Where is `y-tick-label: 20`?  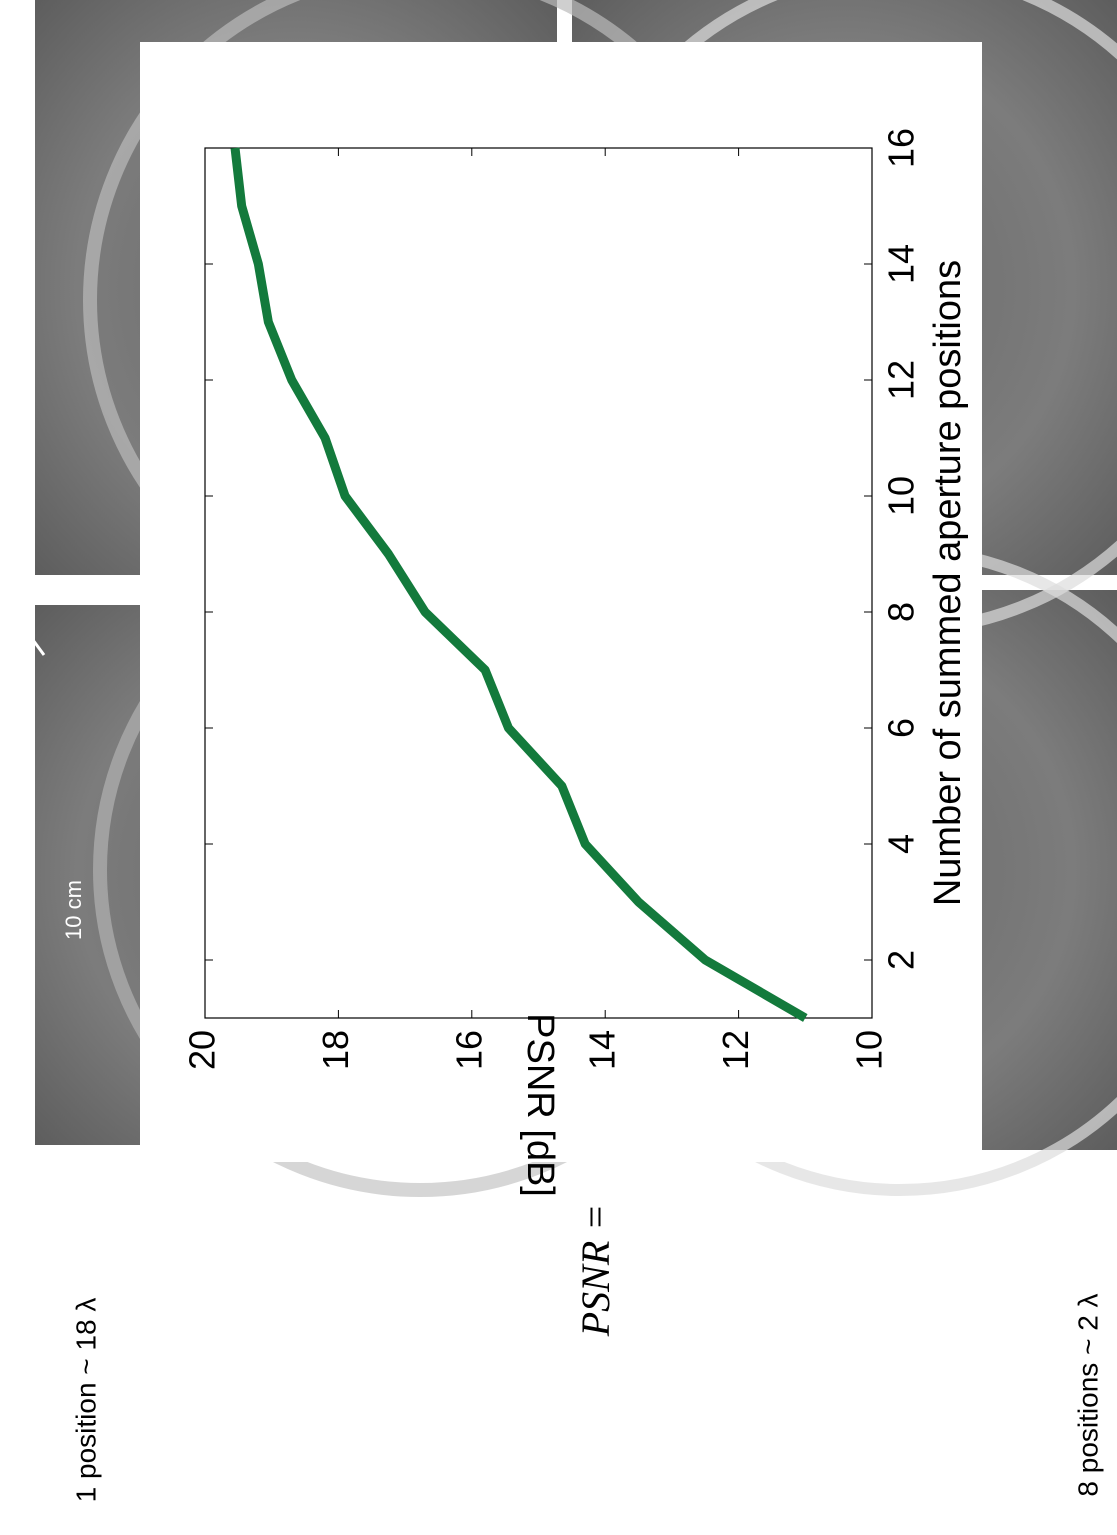
y-tick-label: 20 is located at coordinates (202, 1050).